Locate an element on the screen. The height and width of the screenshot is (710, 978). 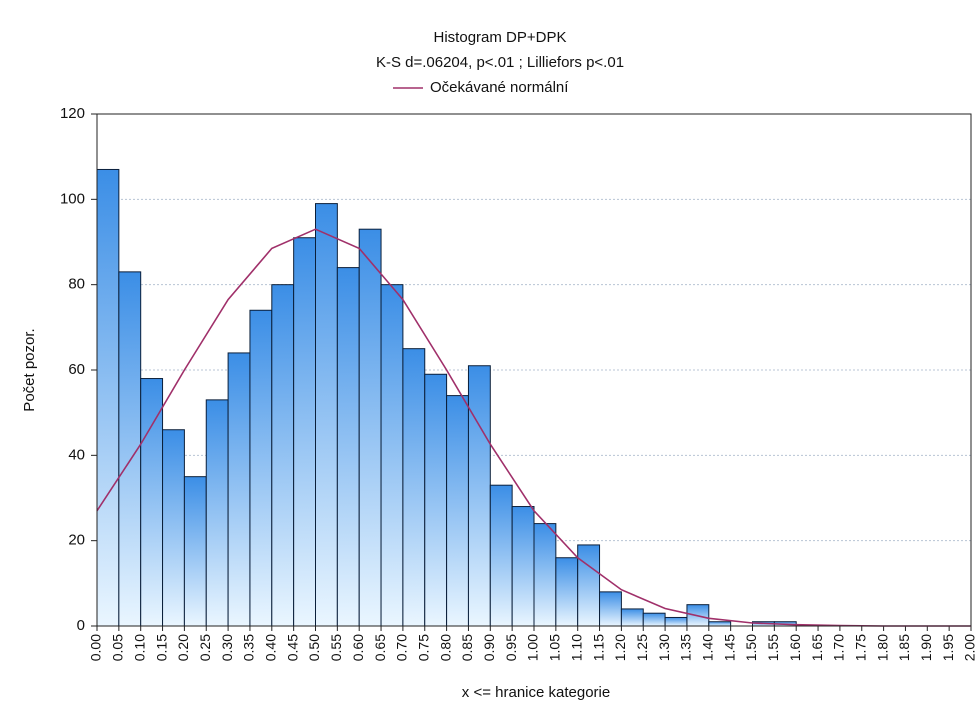
x-tick-label: 0.60 is located at coordinates (358, 647).